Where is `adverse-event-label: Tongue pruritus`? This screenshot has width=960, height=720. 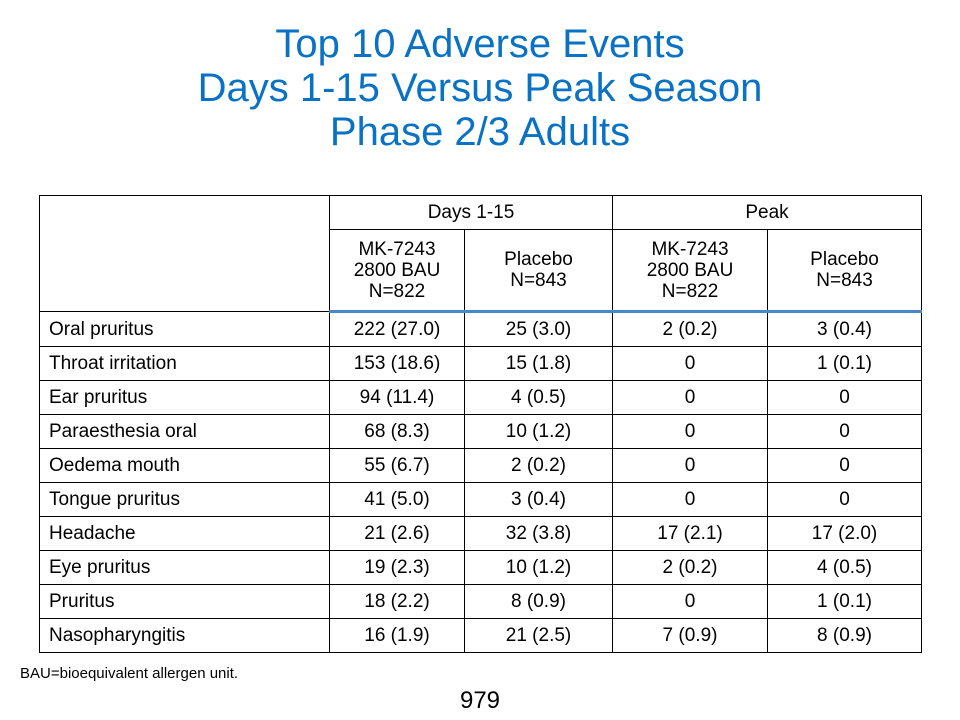 adverse-event-label: Tongue pruritus is located at coordinates (184, 499).